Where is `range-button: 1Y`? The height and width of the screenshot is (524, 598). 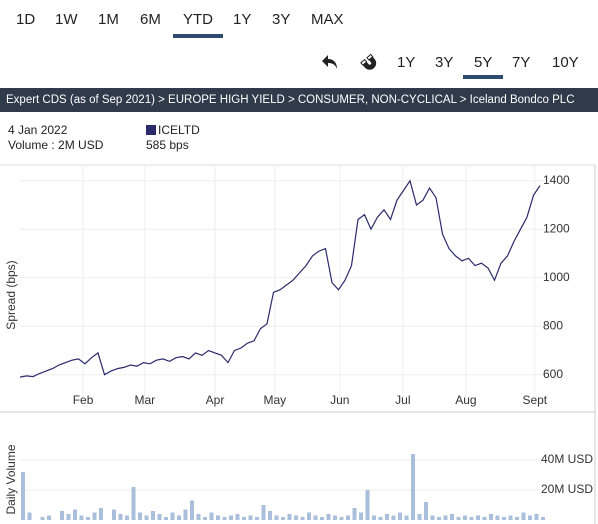
range-button: 1Y is located at coordinates (242, 19).